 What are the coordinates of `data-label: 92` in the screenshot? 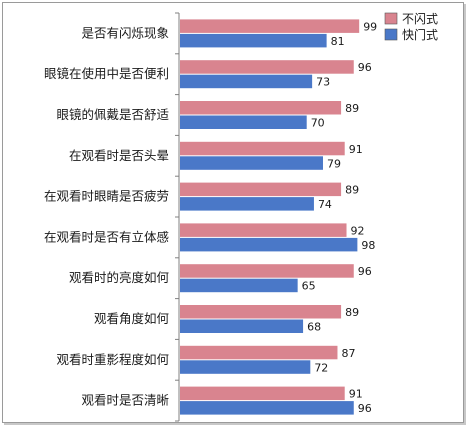 It's located at (358, 230).